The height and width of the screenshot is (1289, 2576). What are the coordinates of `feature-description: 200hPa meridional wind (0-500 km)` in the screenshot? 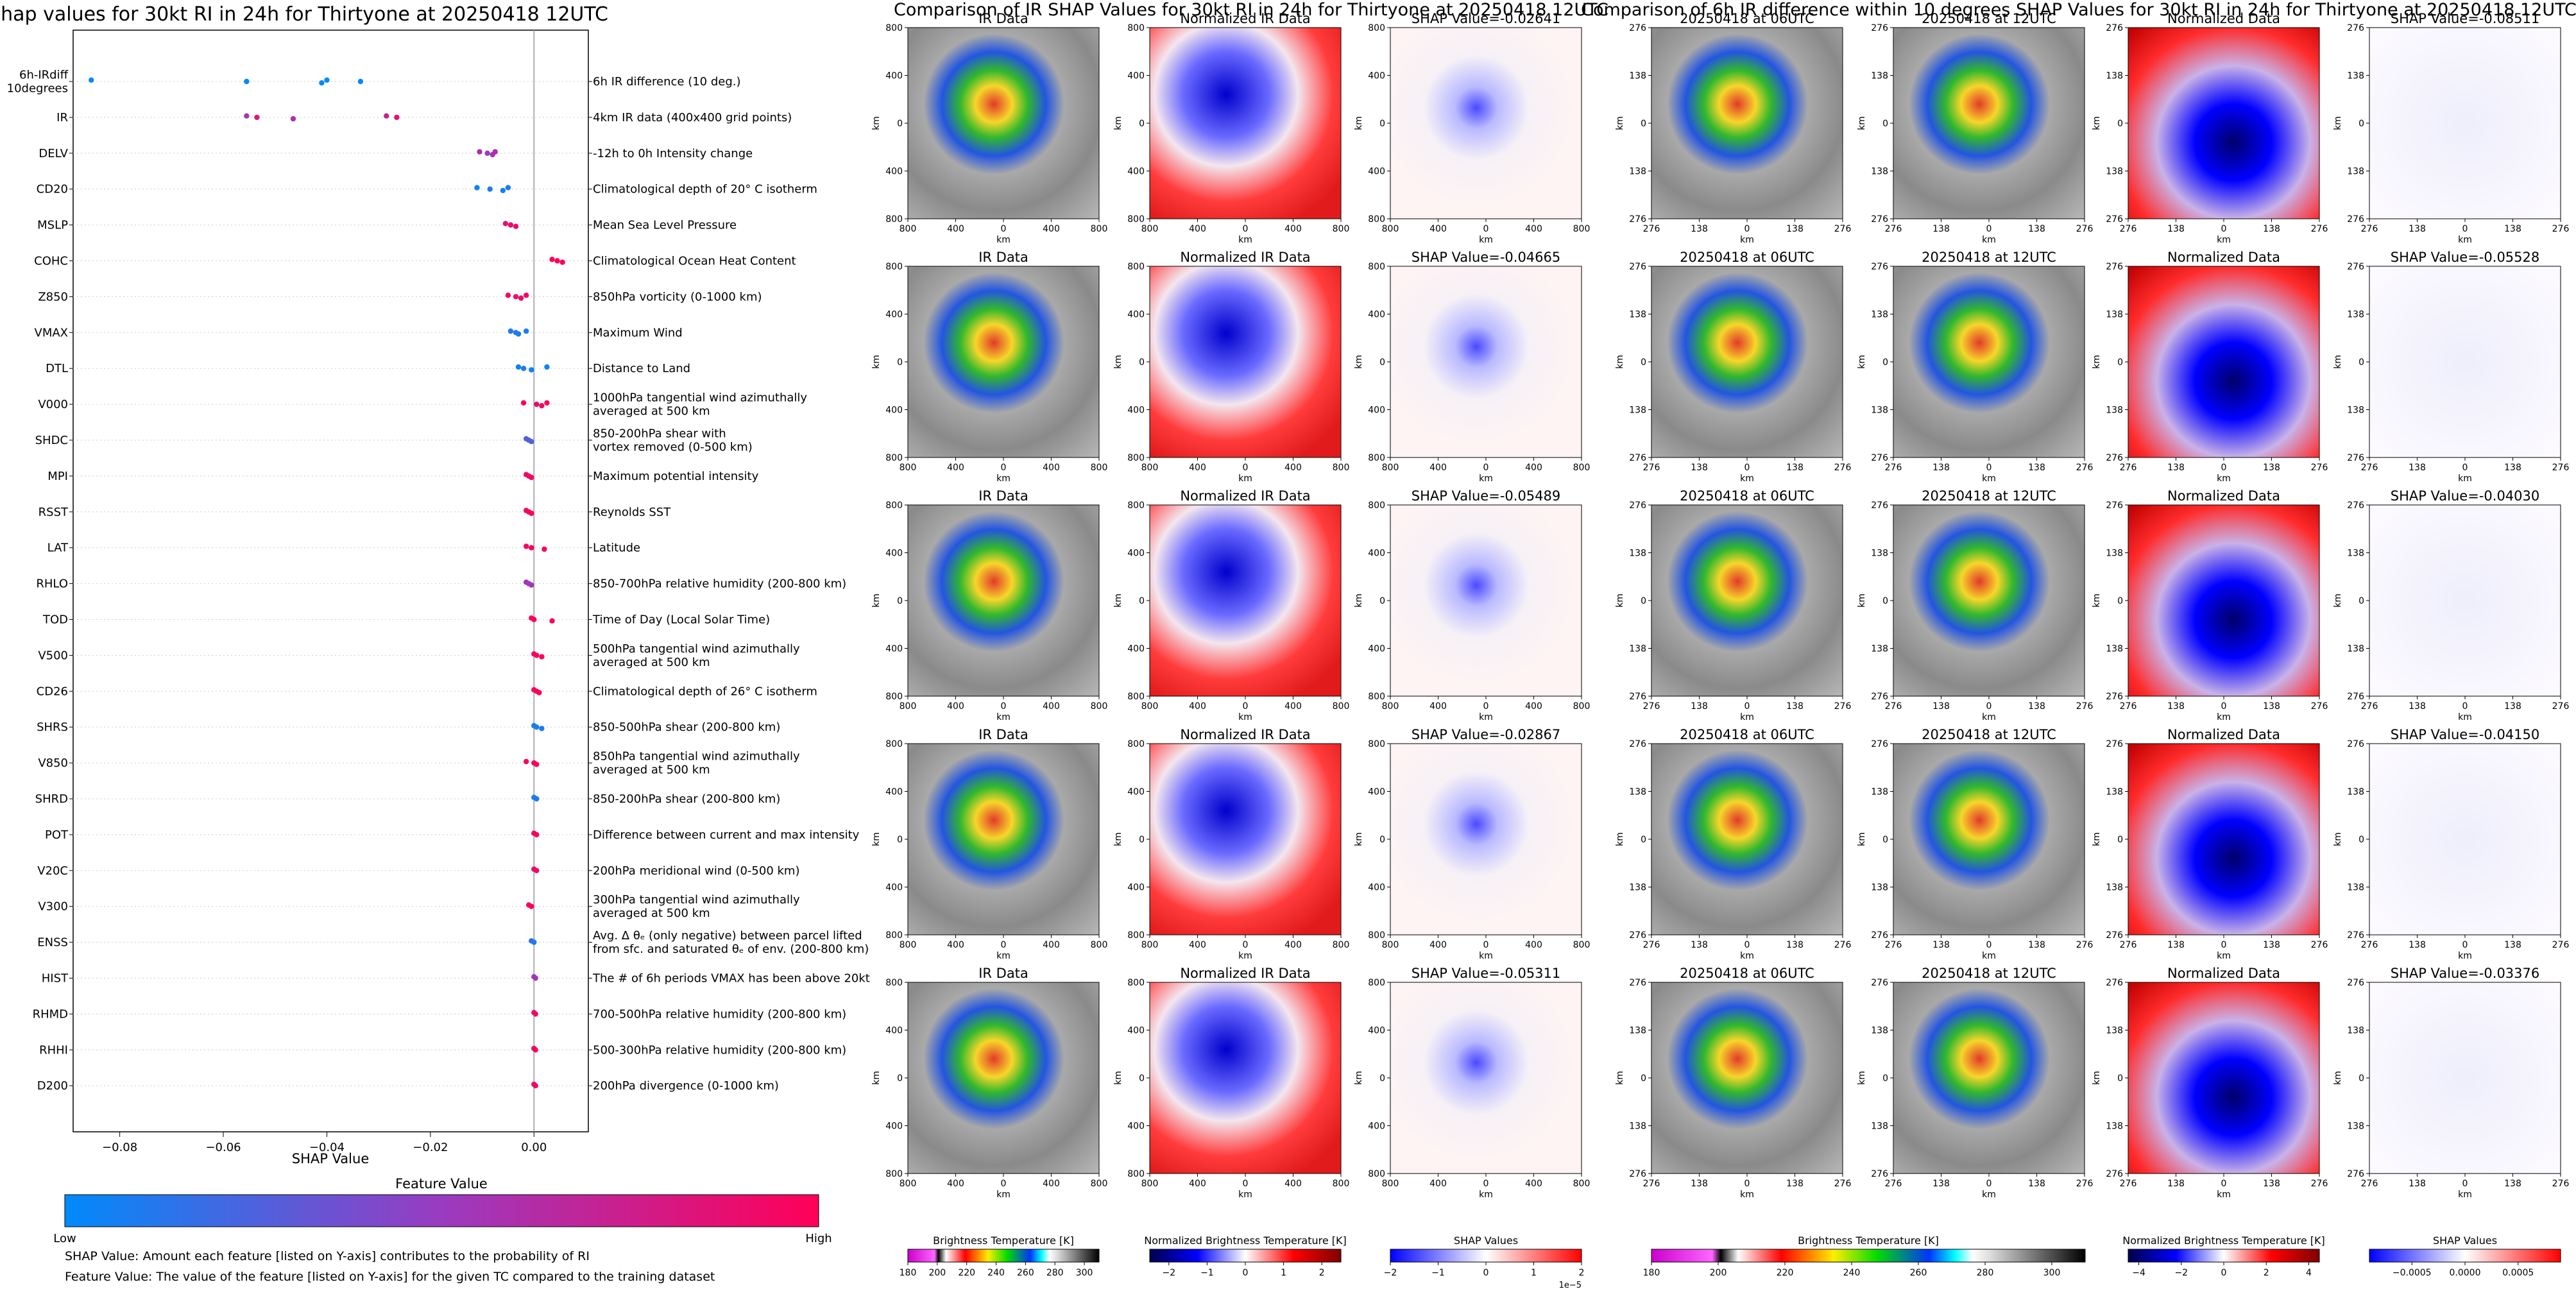 It's located at (696, 871).